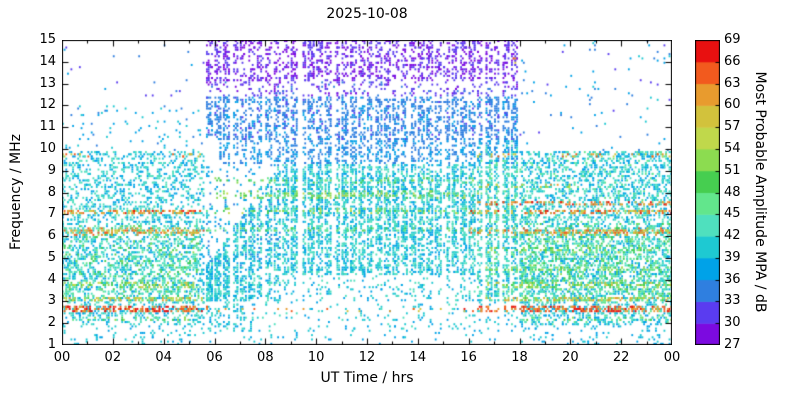  Describe the element at coordinates (367, 357) in the screenshot. I see `x-tick-label: 12` at that location.